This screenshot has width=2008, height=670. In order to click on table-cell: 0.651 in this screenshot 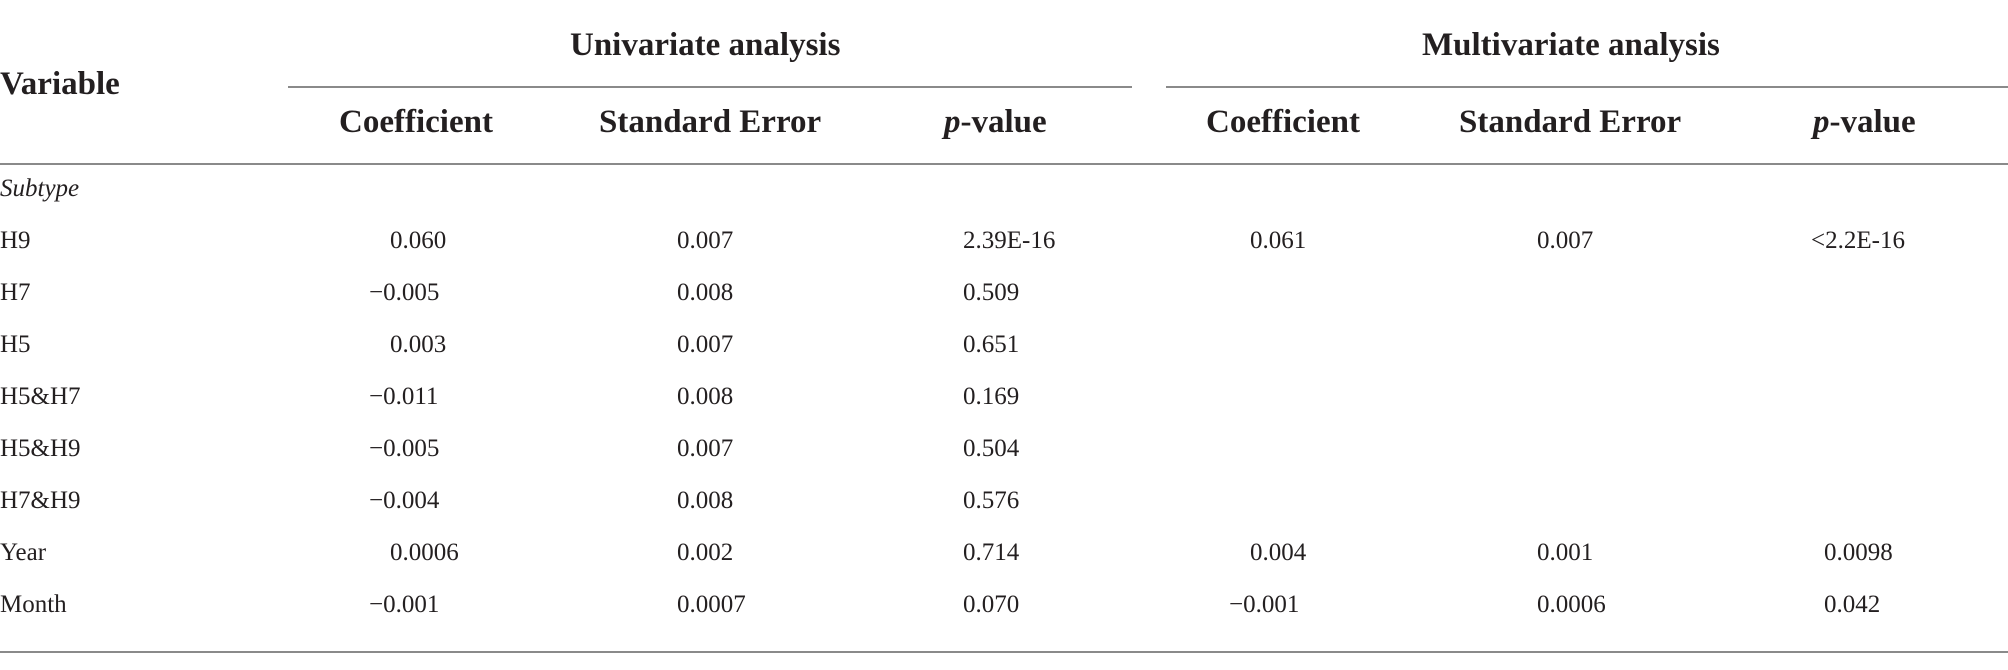, I will do `click(991, 344)`.